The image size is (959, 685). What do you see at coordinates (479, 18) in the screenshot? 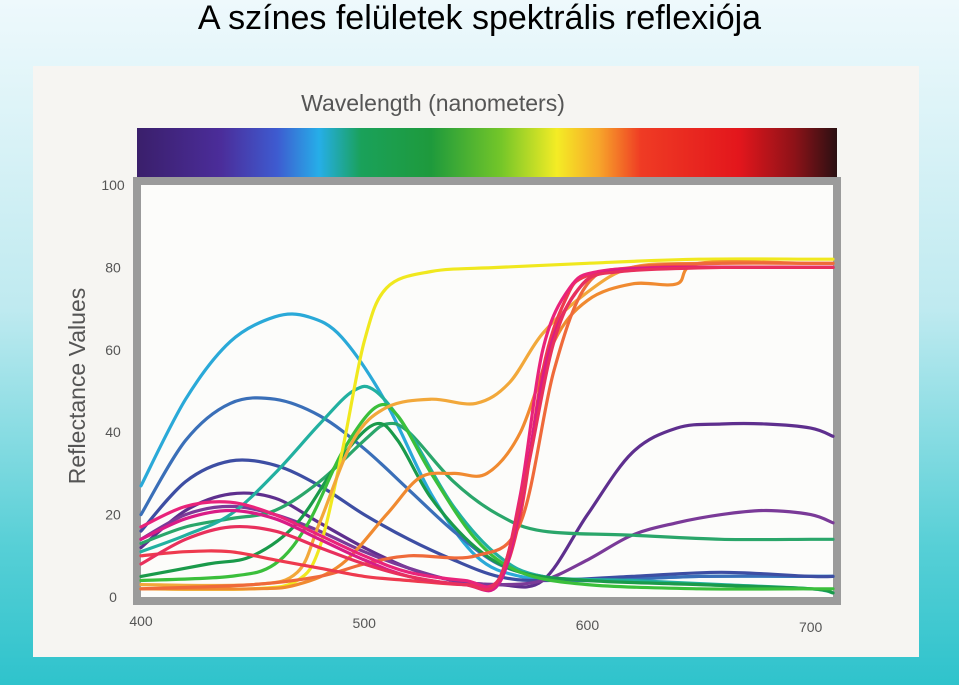
I see `slide-title: A színes felületek spektrális reflexiója` at bounding box center [479, 18].